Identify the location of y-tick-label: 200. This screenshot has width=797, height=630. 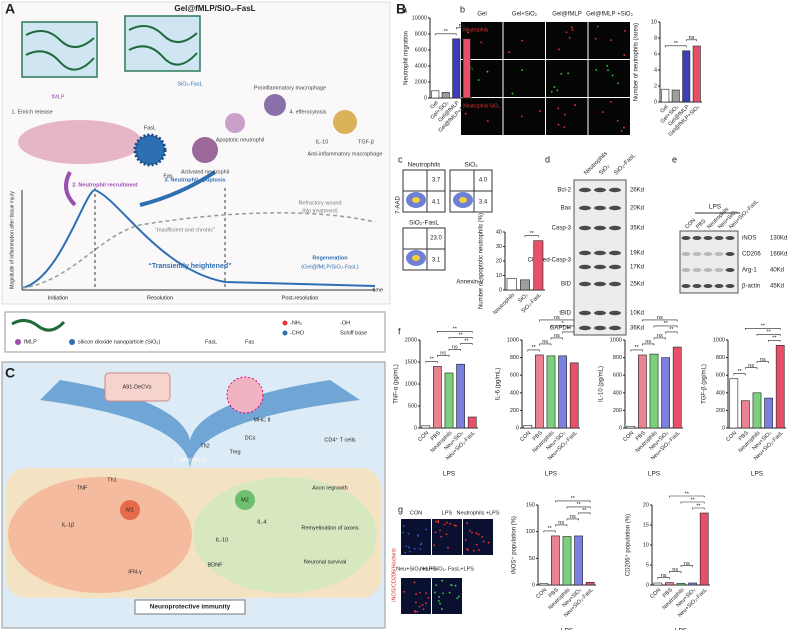
(720, 411).